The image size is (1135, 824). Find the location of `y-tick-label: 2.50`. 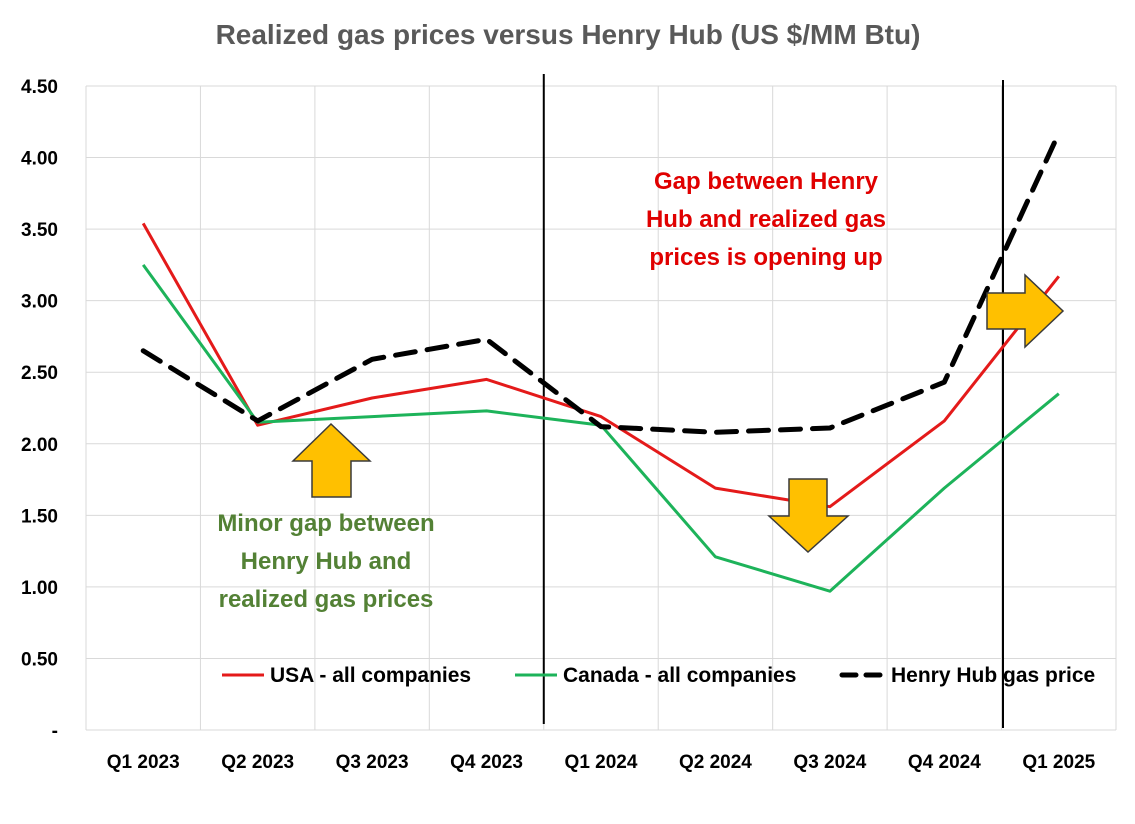

y-tick-label: 2.50 is located at coordinates (39, 373).